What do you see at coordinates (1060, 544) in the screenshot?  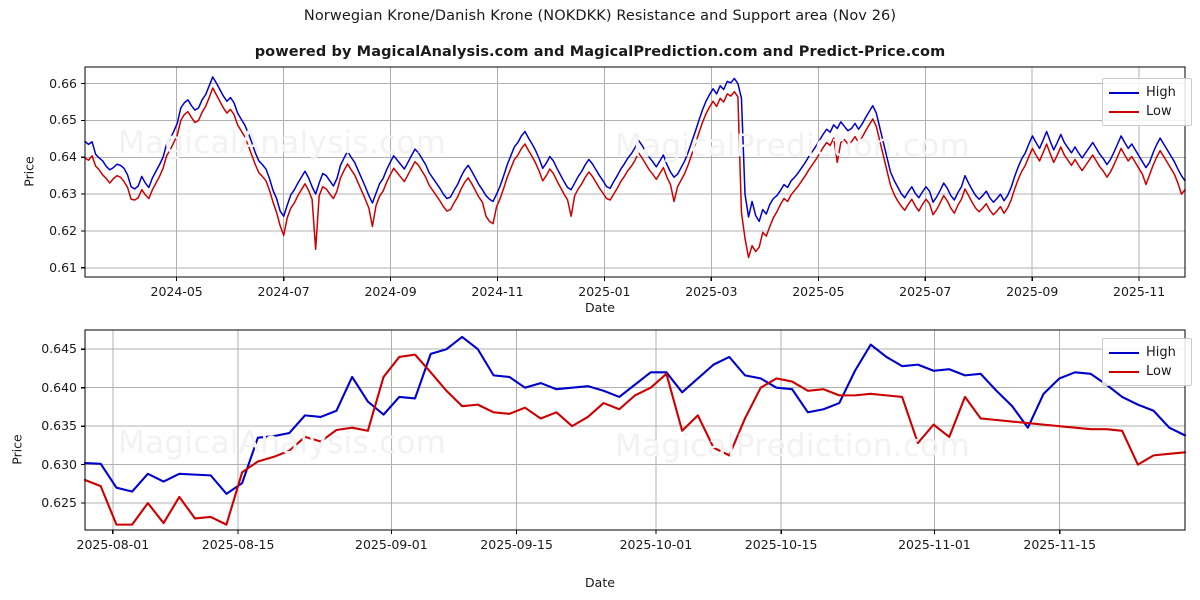 I see `x-tick-label: 2025-11-15` at bounding box center [1060, 544].